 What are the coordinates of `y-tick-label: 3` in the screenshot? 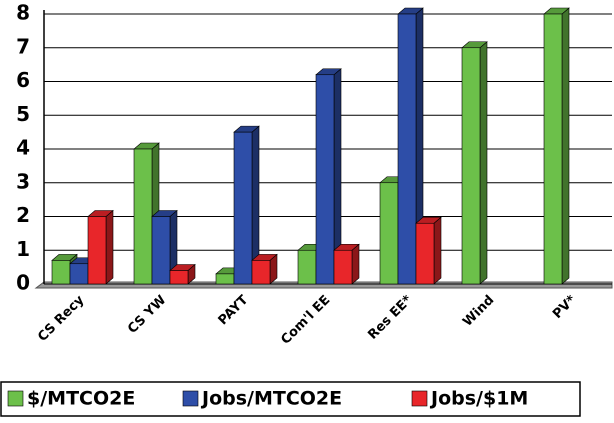 It's located at (23, 181).